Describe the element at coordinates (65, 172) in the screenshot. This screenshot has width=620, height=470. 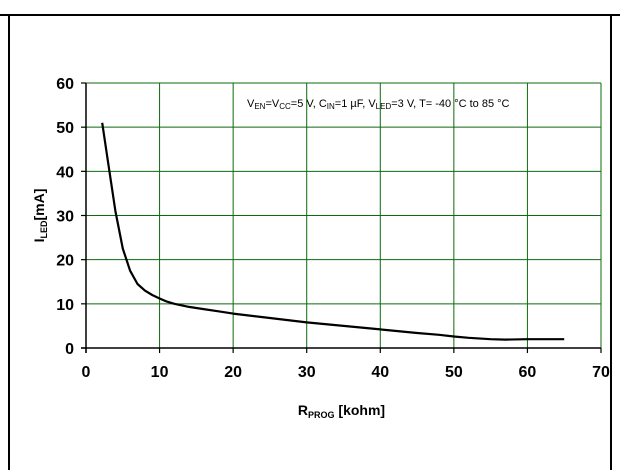
I see `y-tick-label: 40` at that location.